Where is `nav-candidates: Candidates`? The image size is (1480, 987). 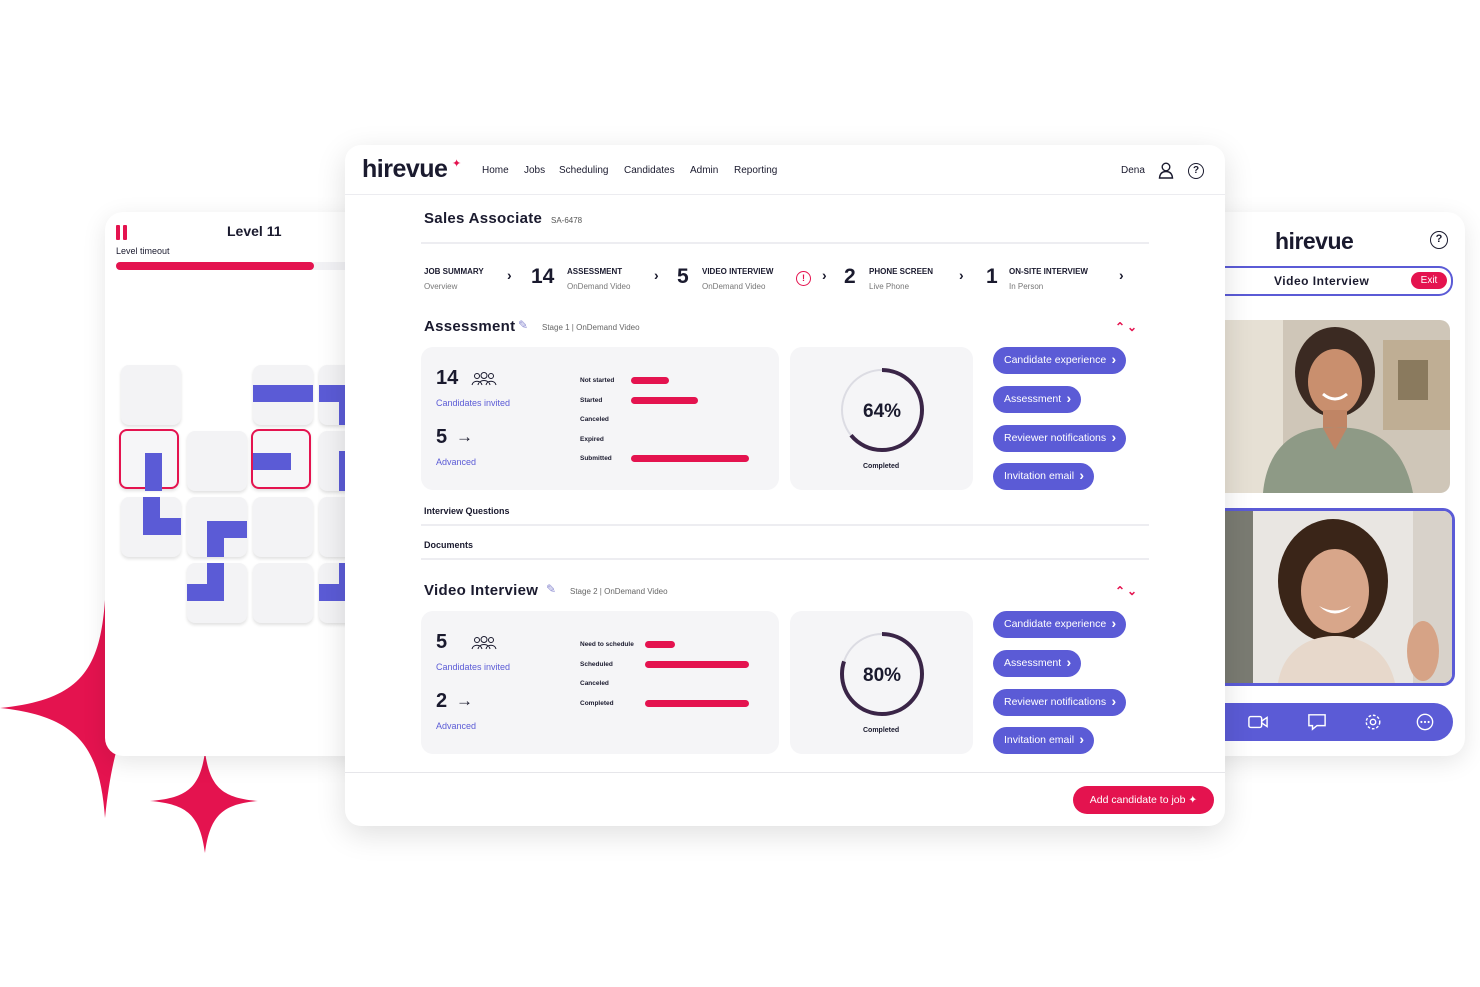
nav-candidates: Candidates is located at coordinates (649, 170).